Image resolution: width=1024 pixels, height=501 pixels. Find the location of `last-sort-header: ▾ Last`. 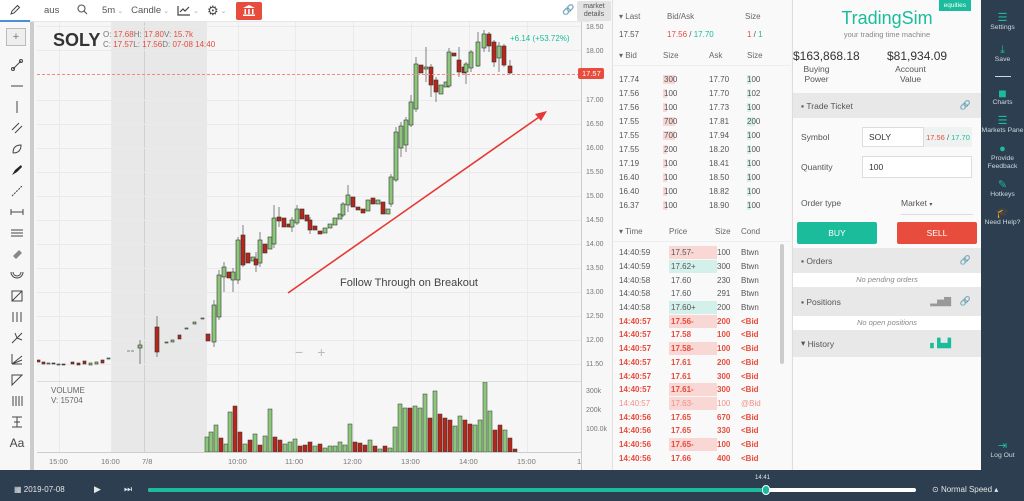

last-sort-header: ▾ Last is located at coordinates (630, 16).